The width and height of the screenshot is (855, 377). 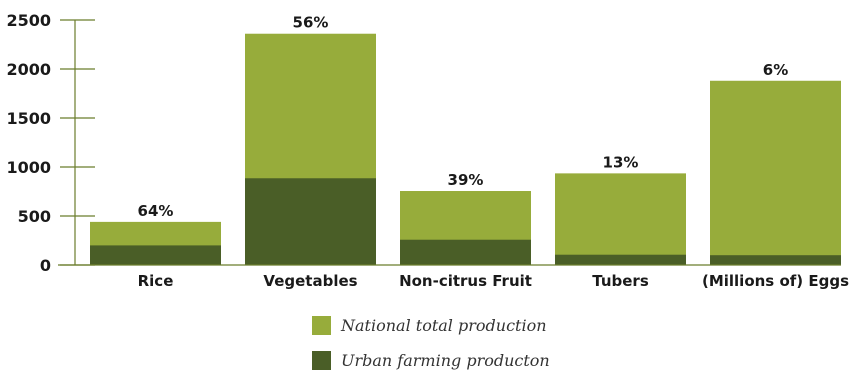 I want to click on x-tick-label: (Millions of) Eggs, so click(x=775, y=281).